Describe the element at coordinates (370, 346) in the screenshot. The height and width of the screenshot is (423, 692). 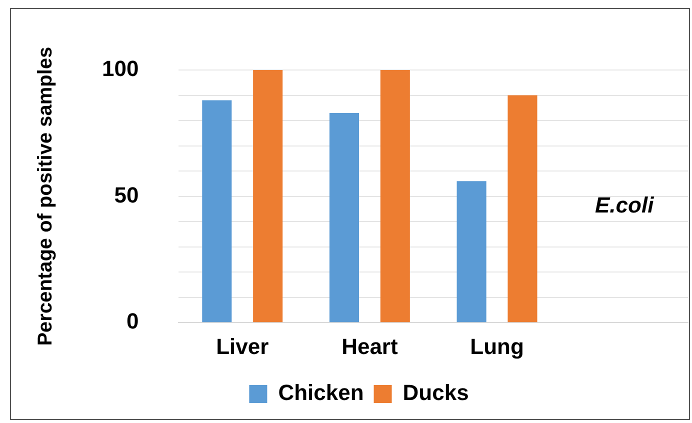
I see `x-tick-label: Heart` at that location.